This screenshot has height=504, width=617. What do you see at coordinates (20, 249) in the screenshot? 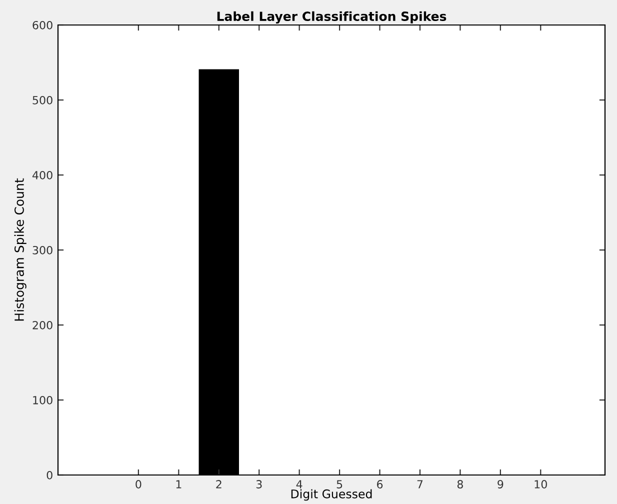
I see `y-axis-title: Histogram Spike Count` at bounding box center [20, 249].